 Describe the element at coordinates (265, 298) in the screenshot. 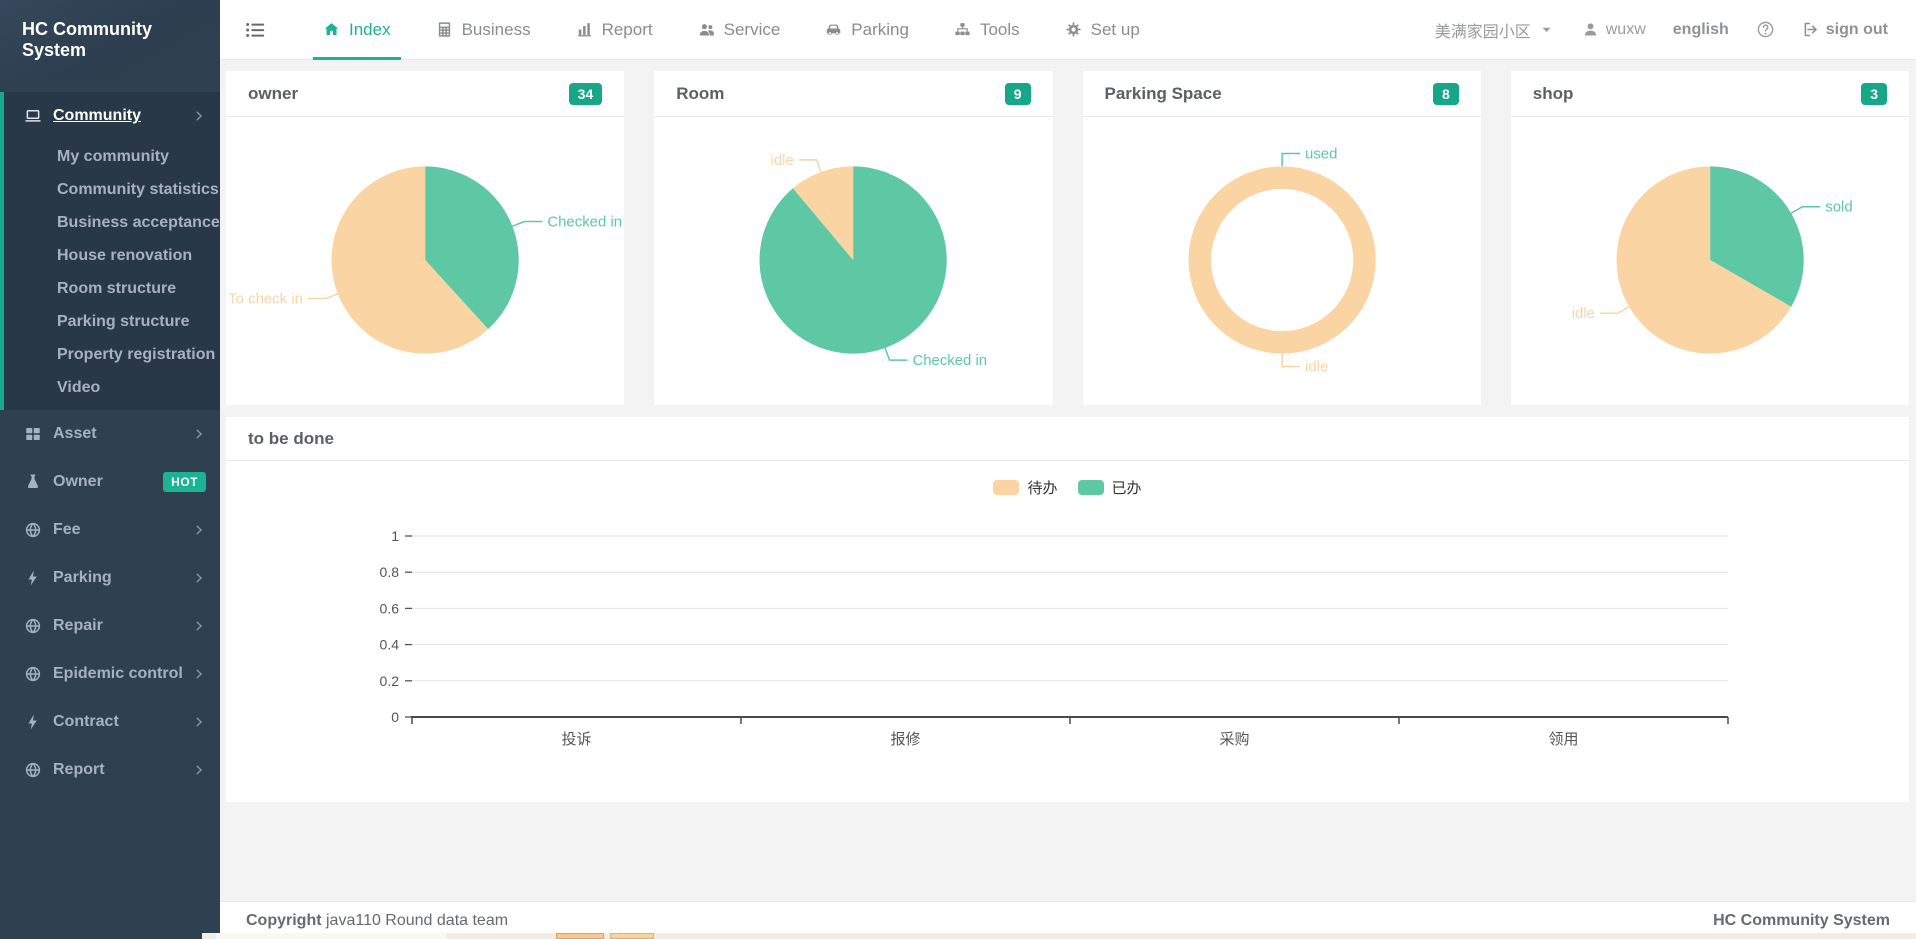

I see `svg-text: To check in` at that location.